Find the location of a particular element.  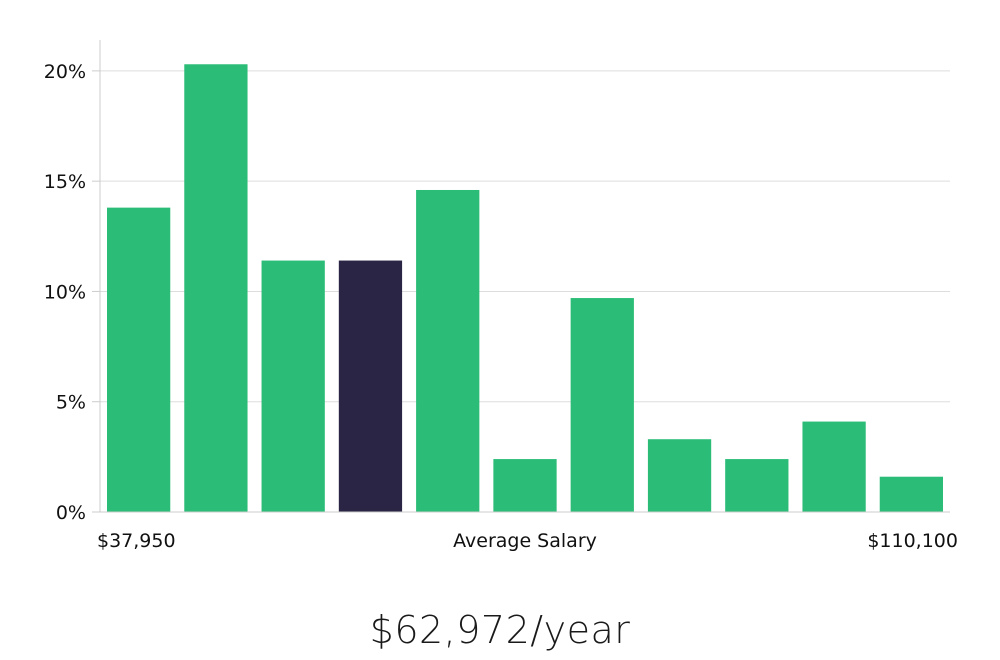

y-tick-label: 0% is located at coordinates (71, 513).